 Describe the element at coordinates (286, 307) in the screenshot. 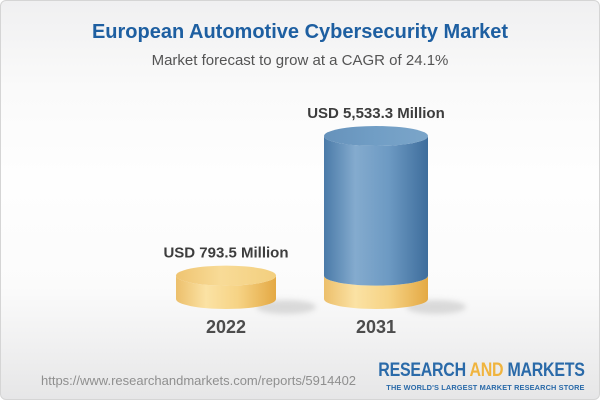

I see `cylinder-shadow` at that location.